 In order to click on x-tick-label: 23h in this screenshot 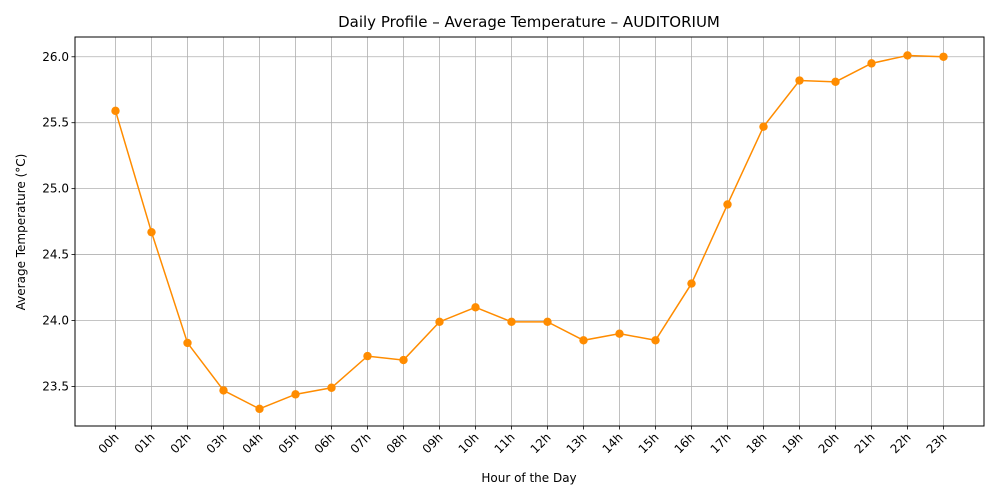, I will do `click(937, 443)`.